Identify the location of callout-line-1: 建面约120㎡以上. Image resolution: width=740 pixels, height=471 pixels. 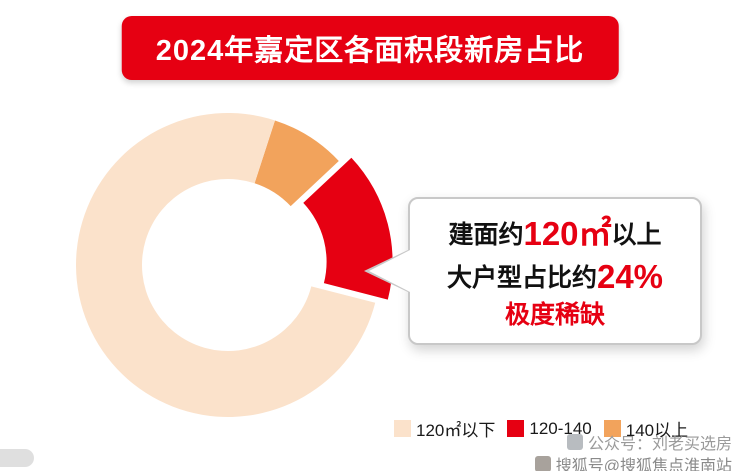
(555, 234).